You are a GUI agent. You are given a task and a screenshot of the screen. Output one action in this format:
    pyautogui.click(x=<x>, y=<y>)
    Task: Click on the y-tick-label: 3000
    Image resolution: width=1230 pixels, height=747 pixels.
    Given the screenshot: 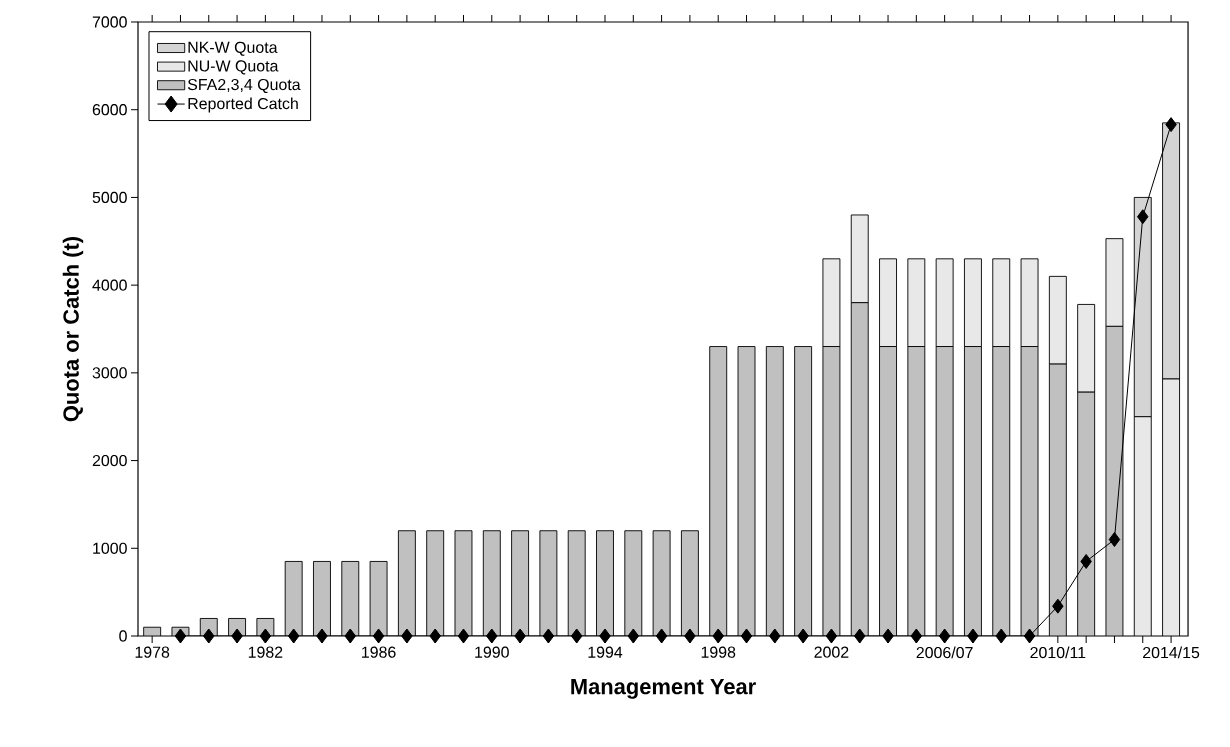 What is the action you would take?
    pyautogui.click(x=109, y=373)
    